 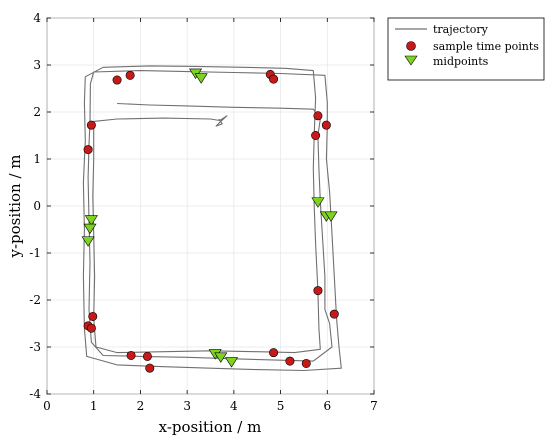 I want to click on x-tick-label: 1, so click(x=94, y=406).